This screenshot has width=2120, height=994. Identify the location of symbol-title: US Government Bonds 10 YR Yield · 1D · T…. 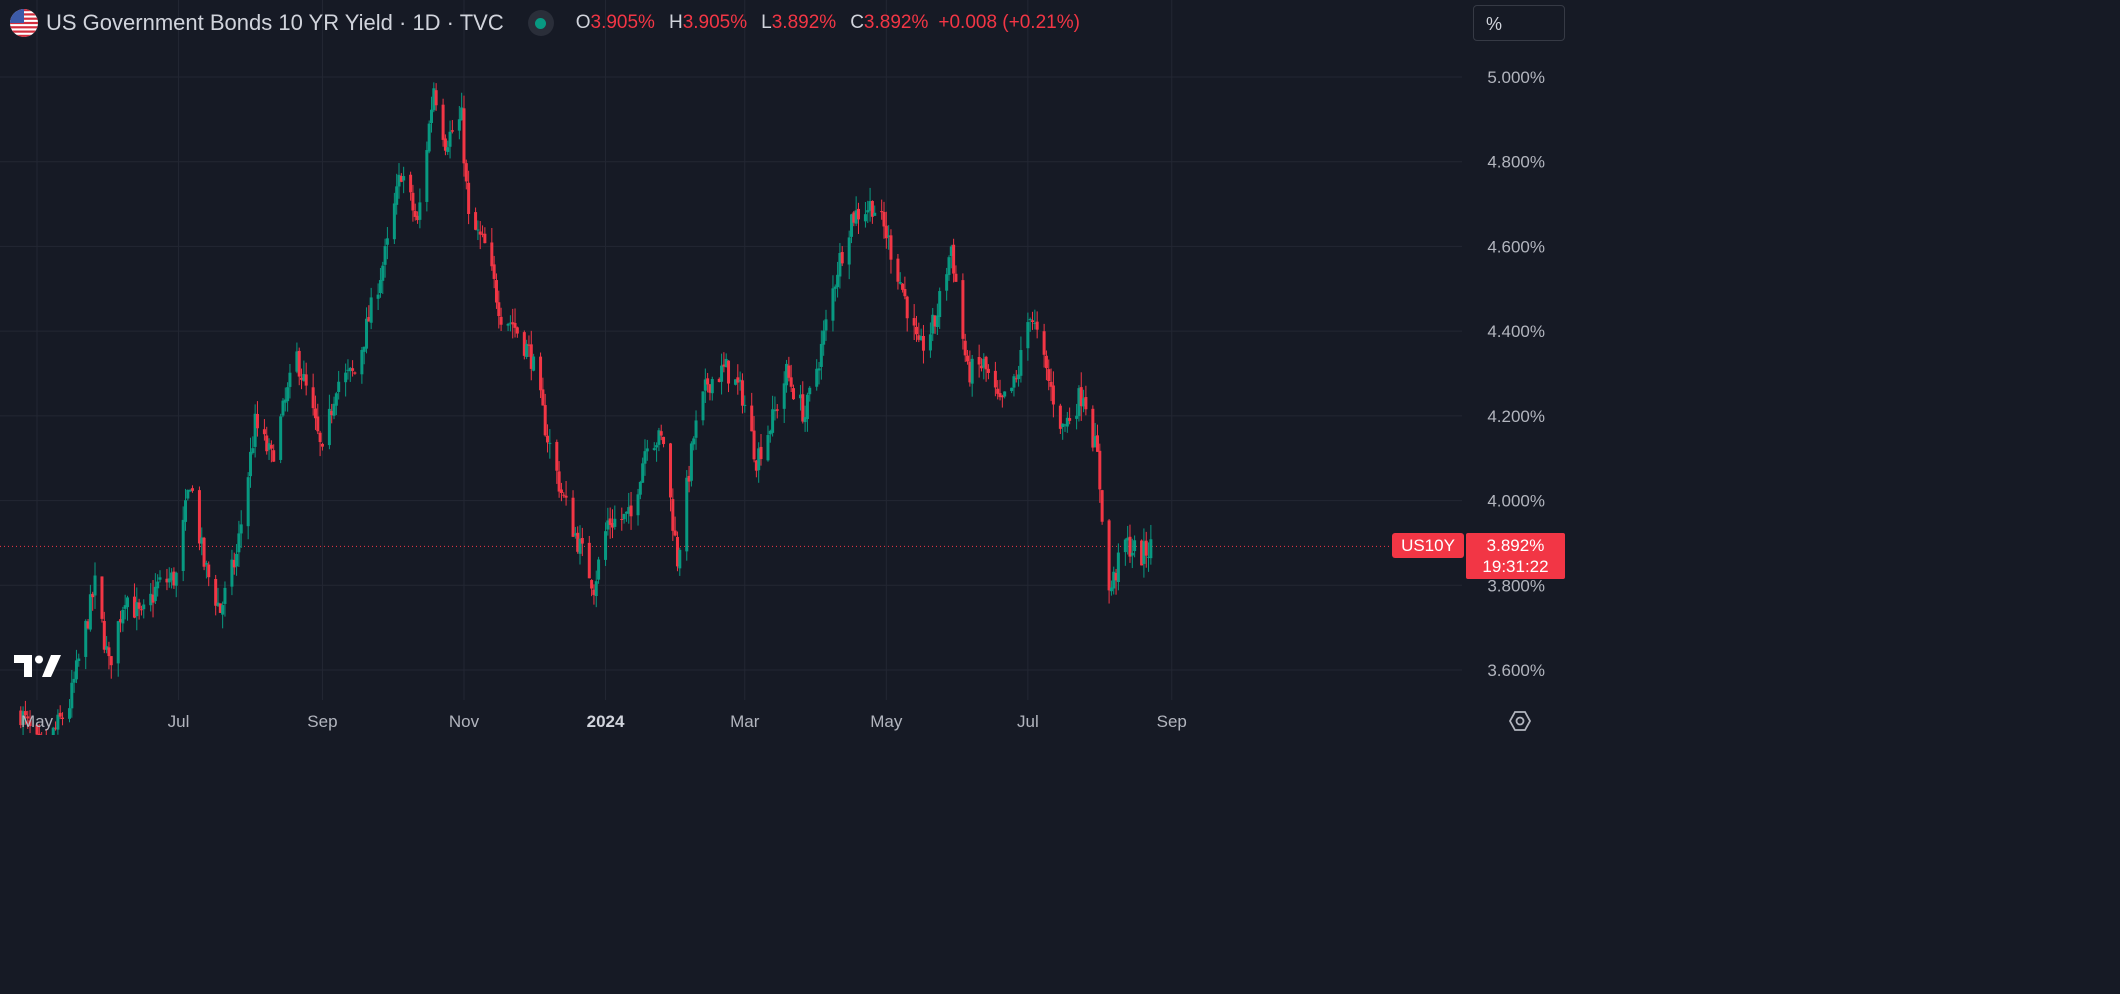
(275, 22).